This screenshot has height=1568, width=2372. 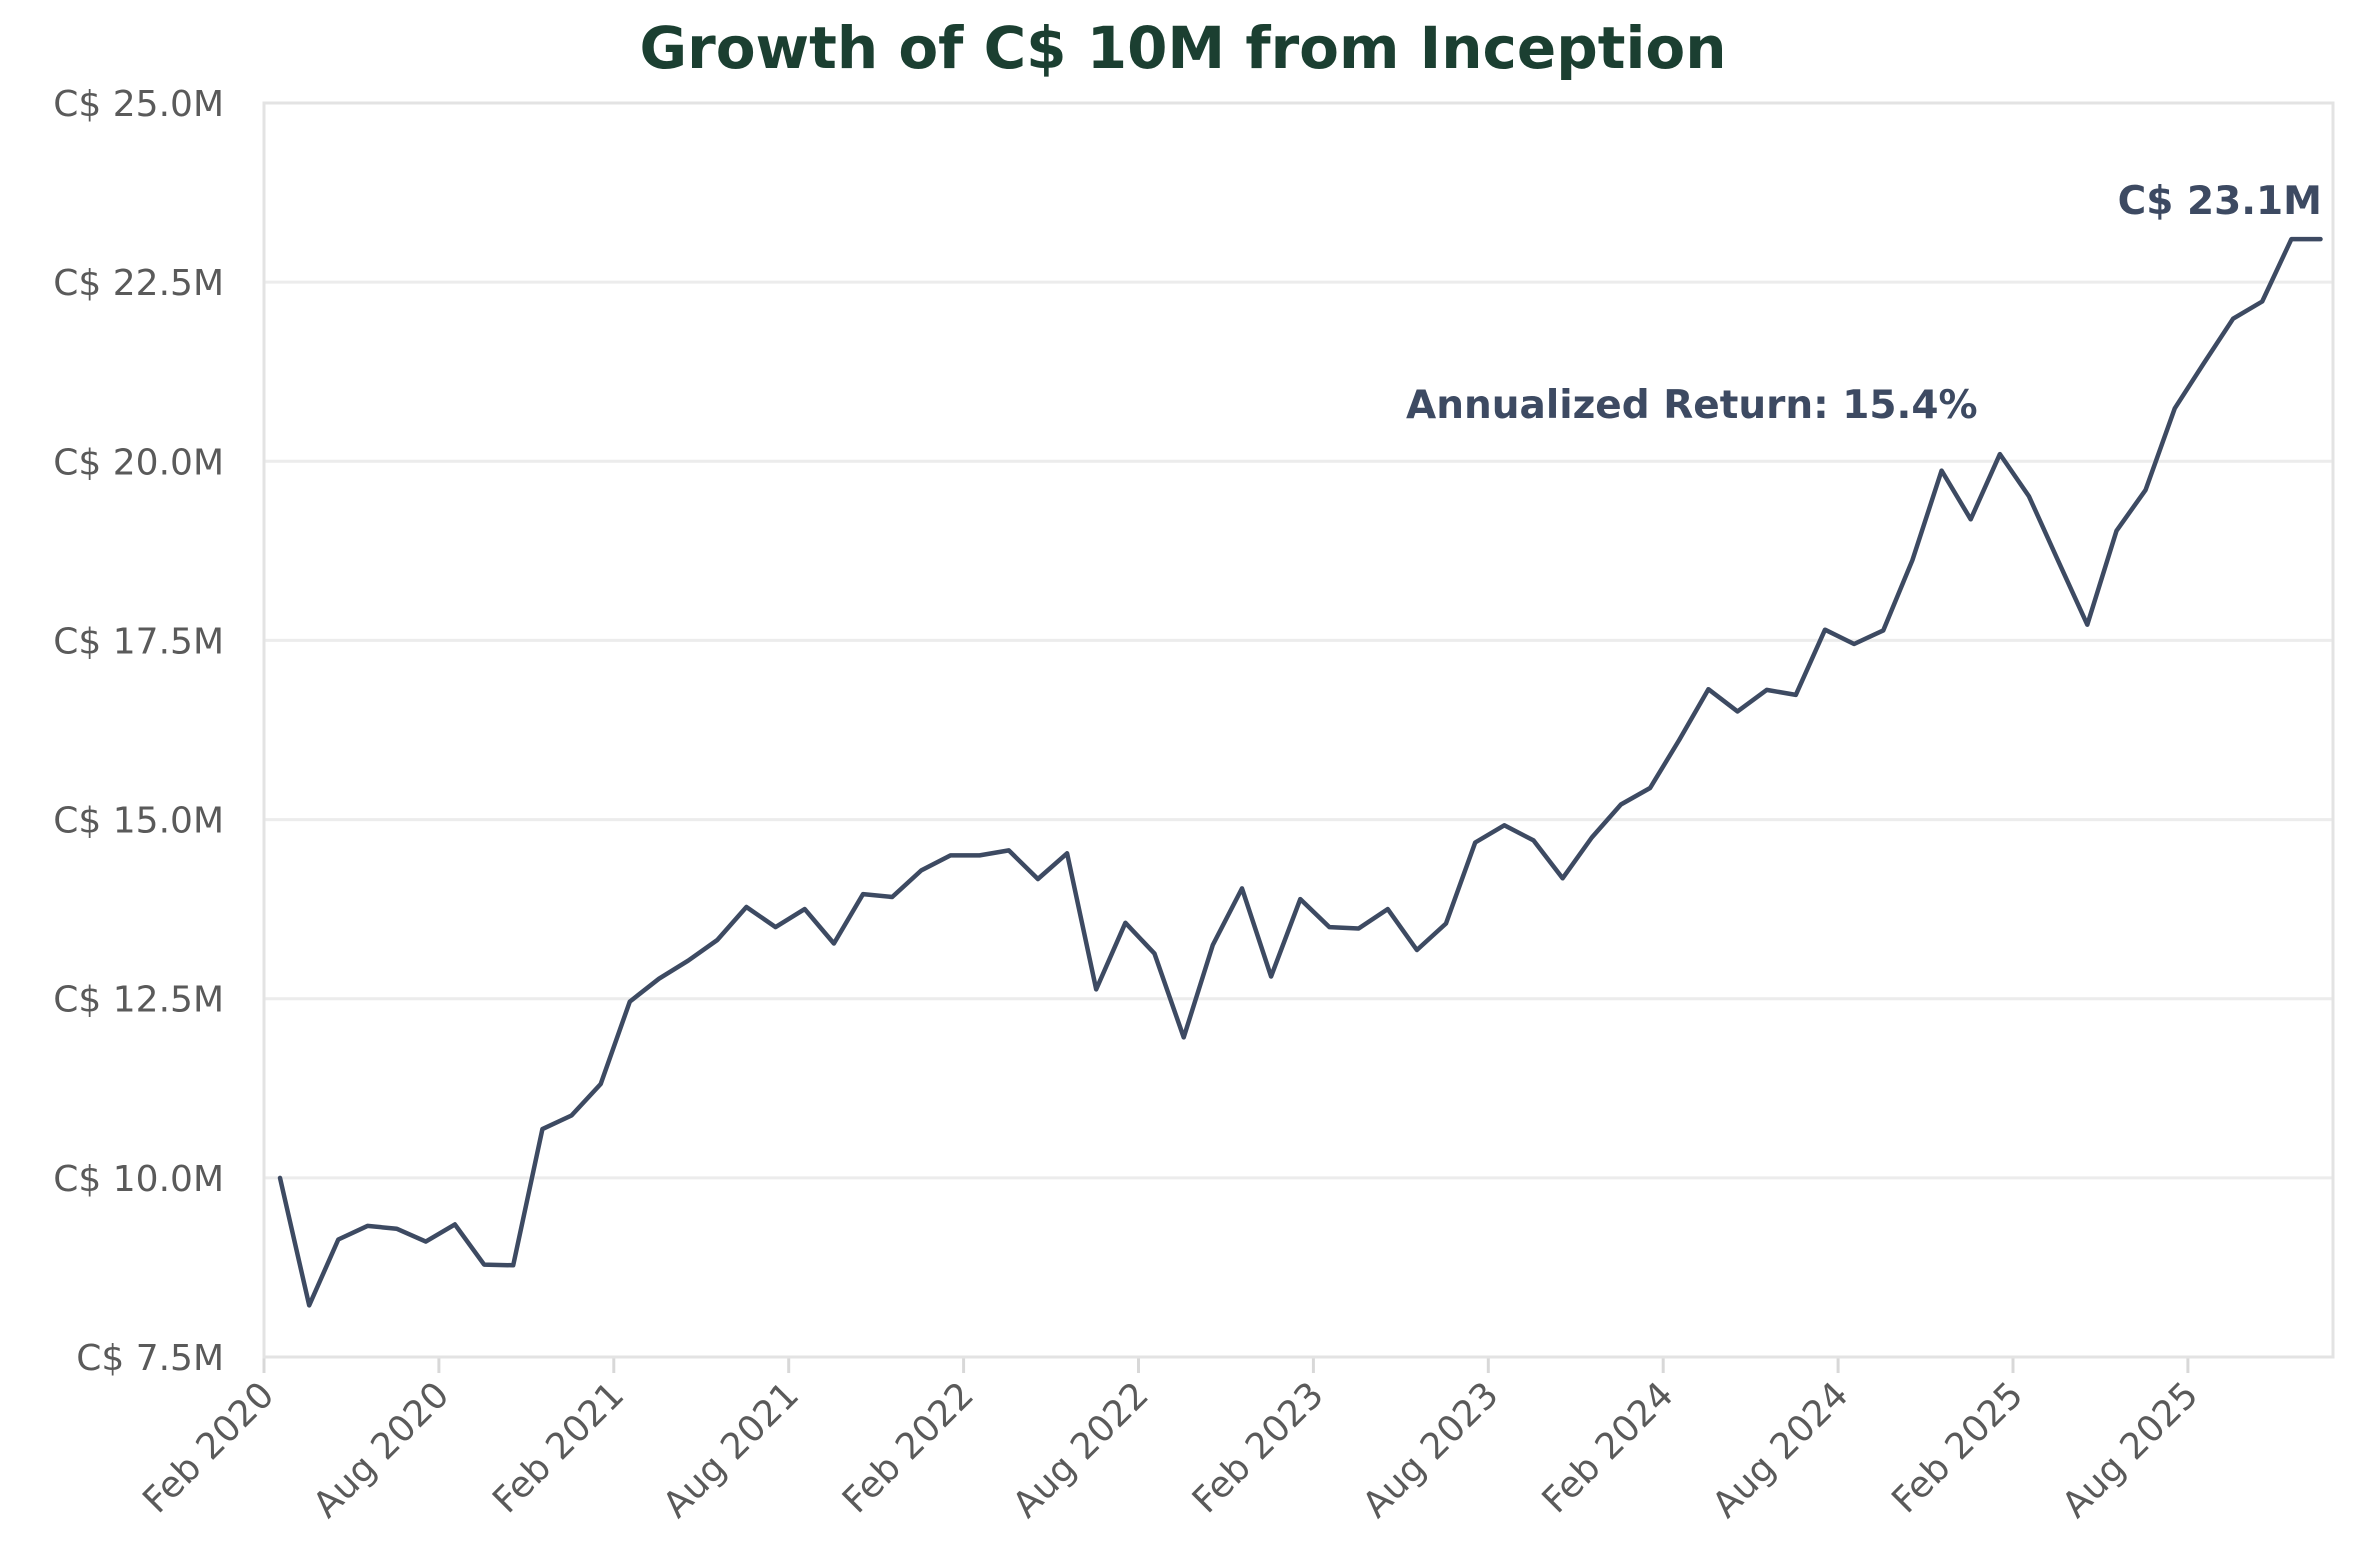 What do you see at coordinates (1081, 1450) in the screenshot?
I see `x-tick-label: Aug 2022` at bounding box center [1081, 1450].